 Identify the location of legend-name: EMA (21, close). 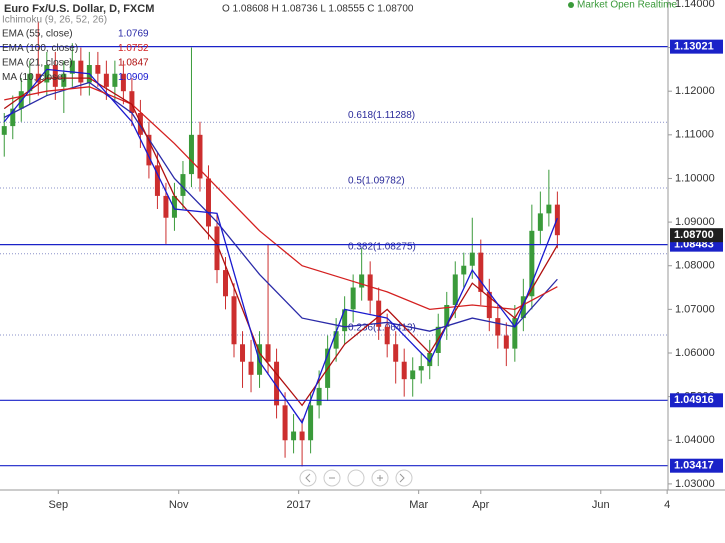
(37, 63).